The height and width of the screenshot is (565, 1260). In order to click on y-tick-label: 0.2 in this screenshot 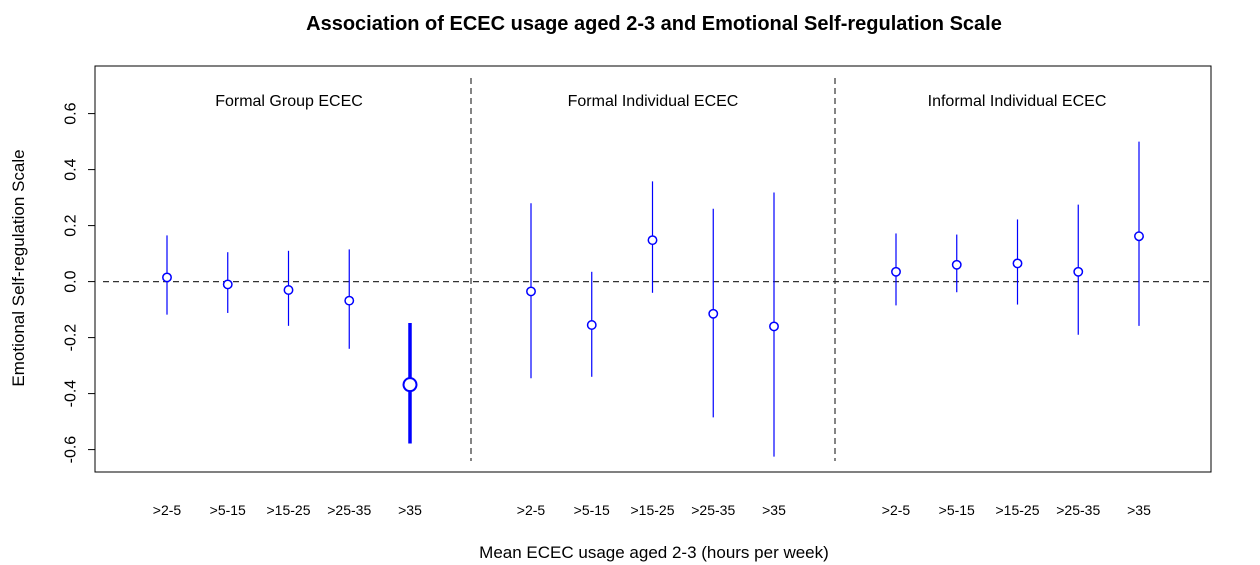, I will do `click(71, 225)`.